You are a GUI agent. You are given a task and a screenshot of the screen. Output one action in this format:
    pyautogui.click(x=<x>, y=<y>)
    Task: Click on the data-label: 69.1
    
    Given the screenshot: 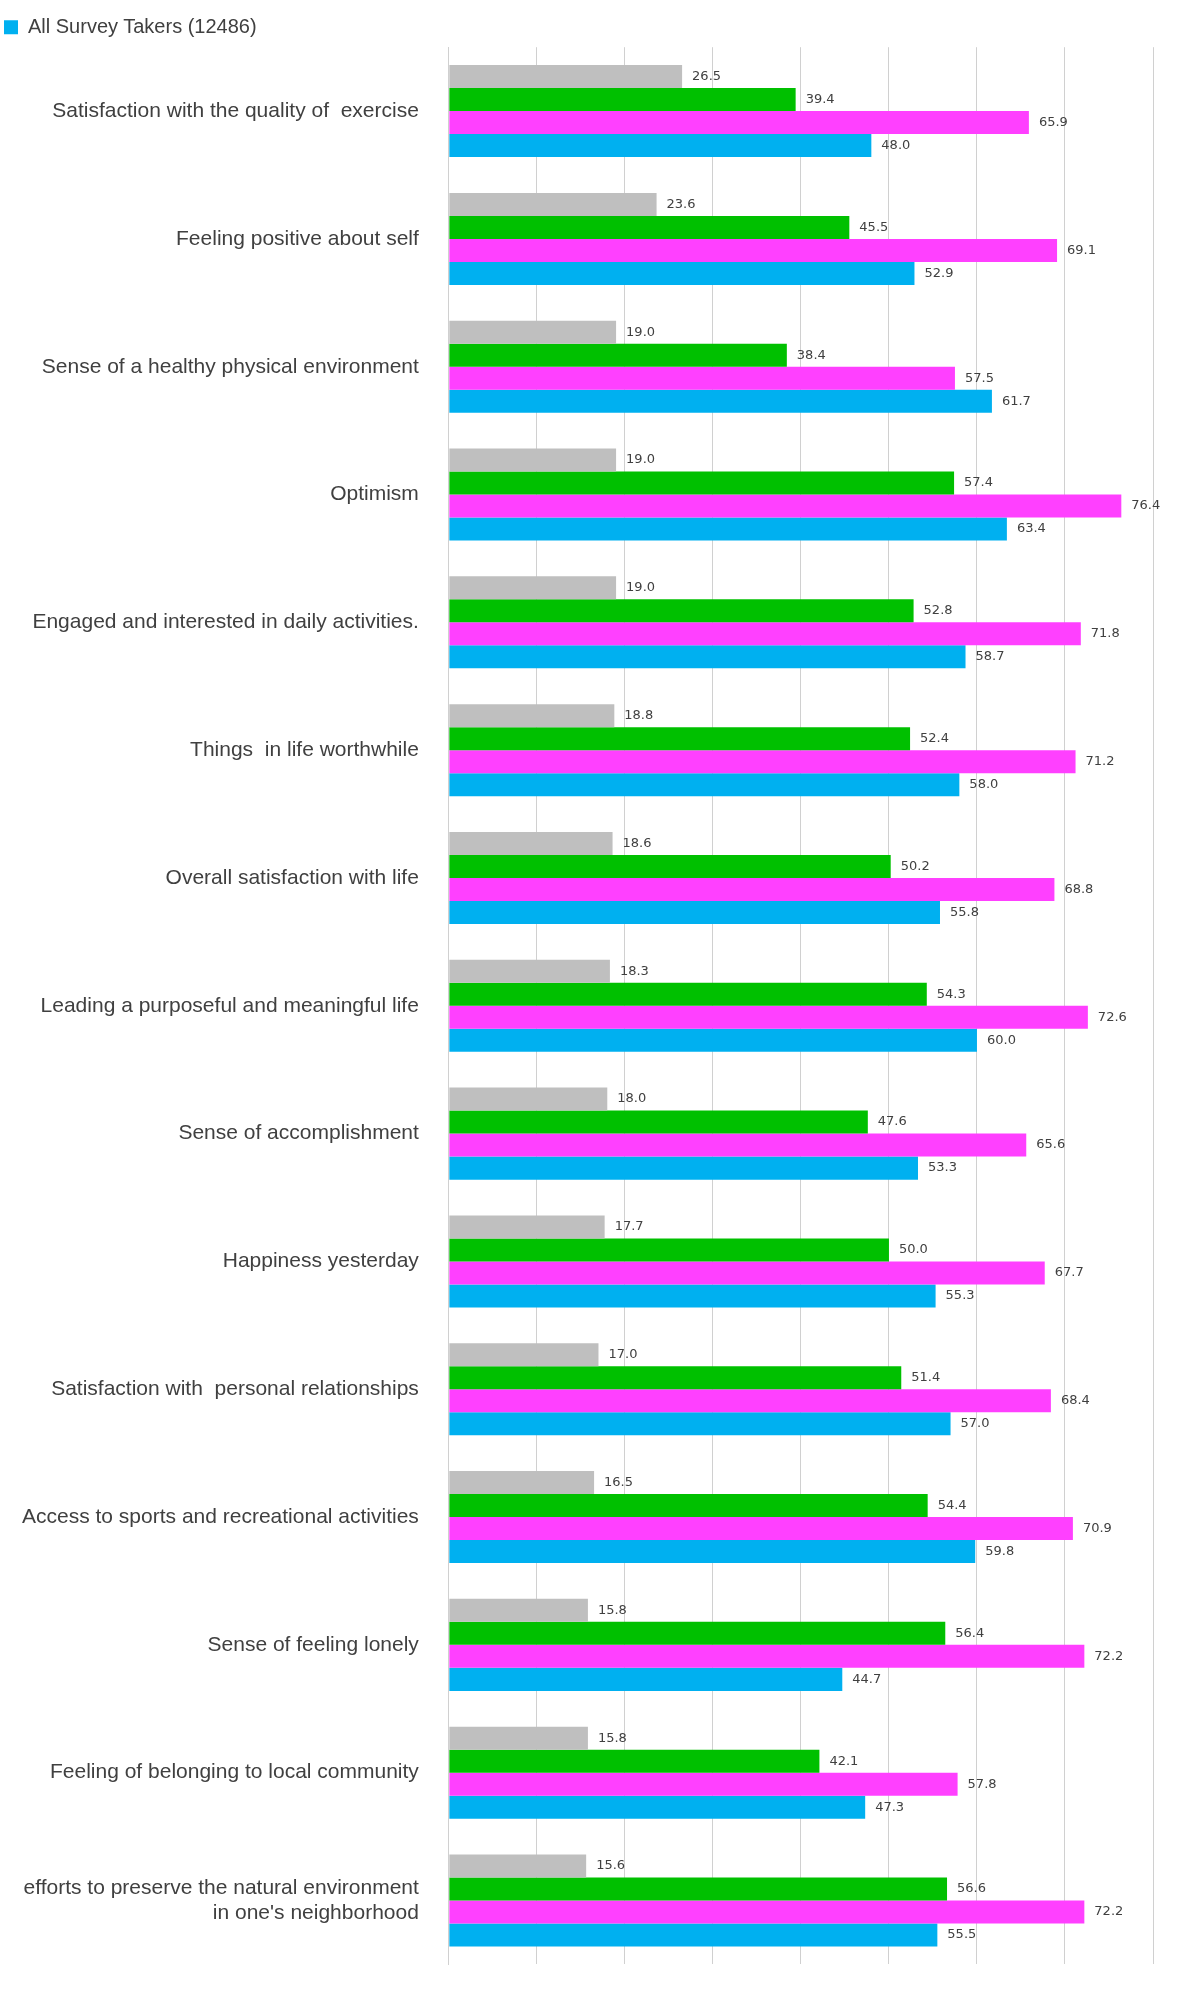 What is the action you would take?
    pyautogui.click(x=1082, y=249)
    